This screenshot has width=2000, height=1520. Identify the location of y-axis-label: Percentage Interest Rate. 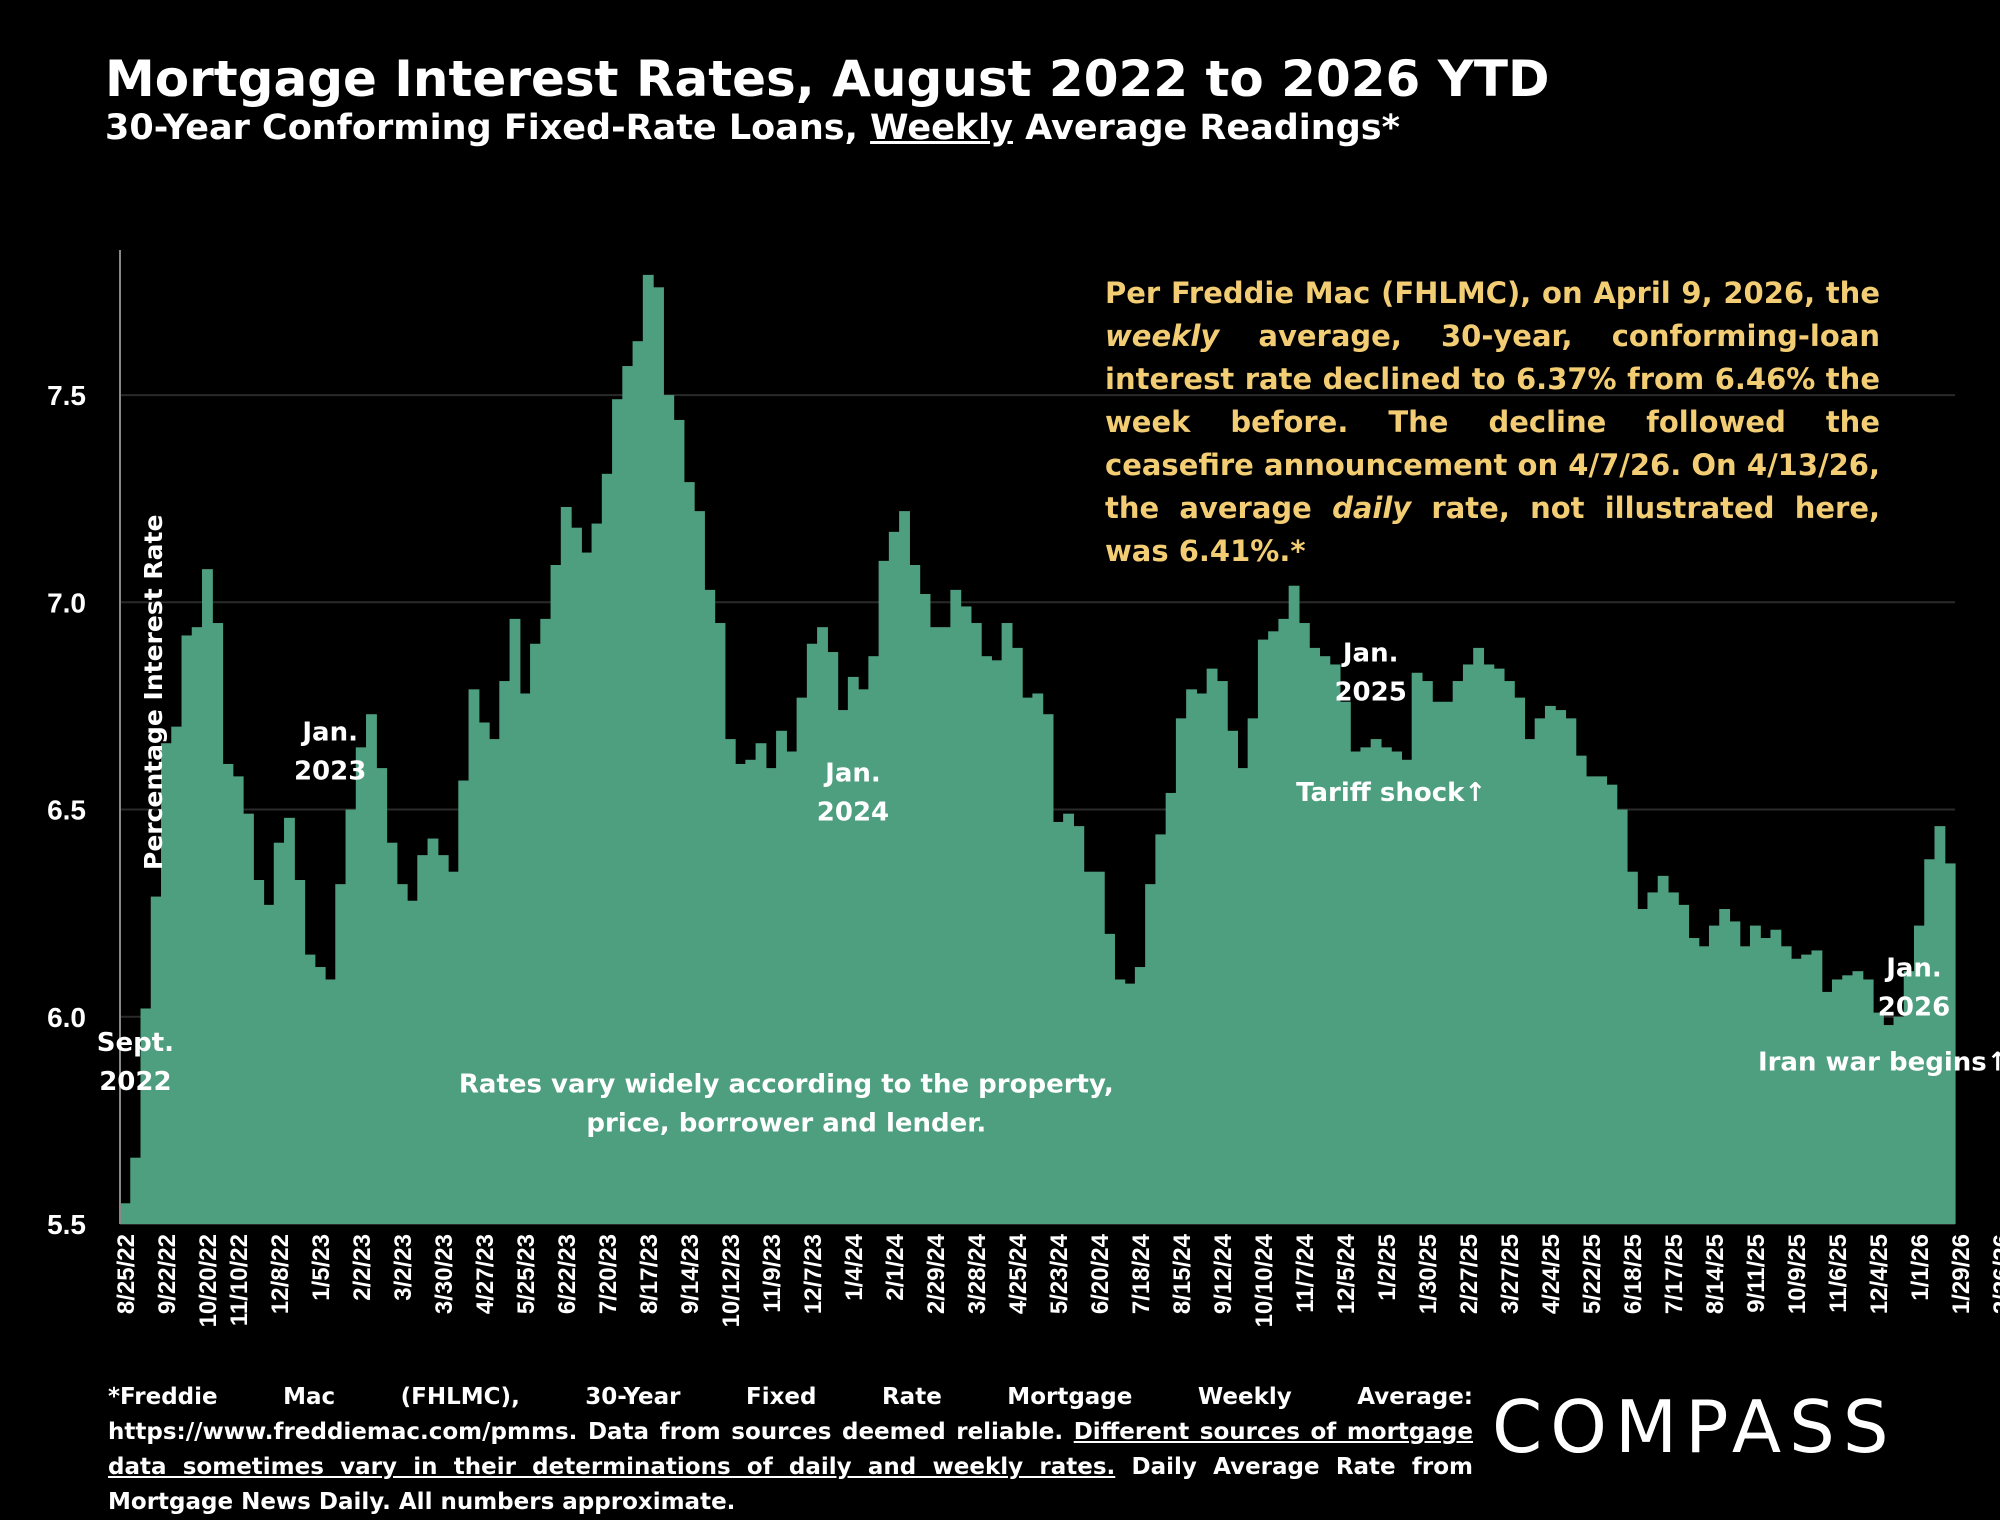
(153, 692).